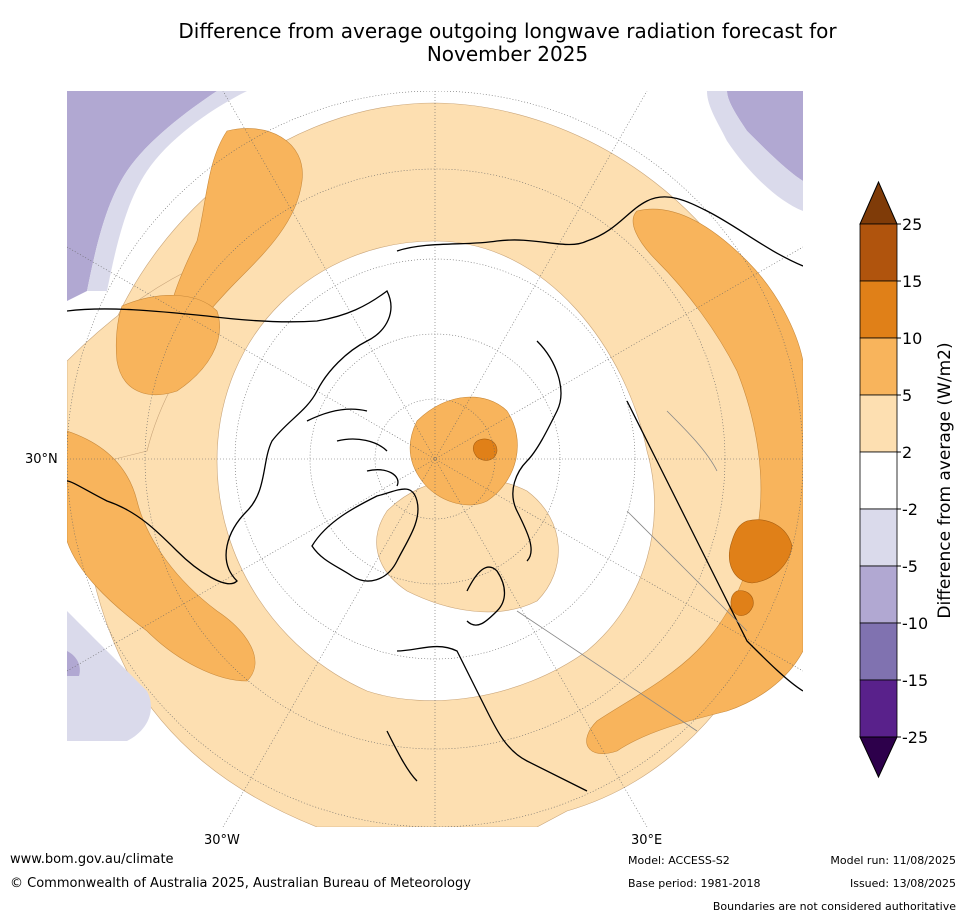 This screenshot has width=965, height=919. I want to click on colorbar-tick-label: -2, so click(910, 509).